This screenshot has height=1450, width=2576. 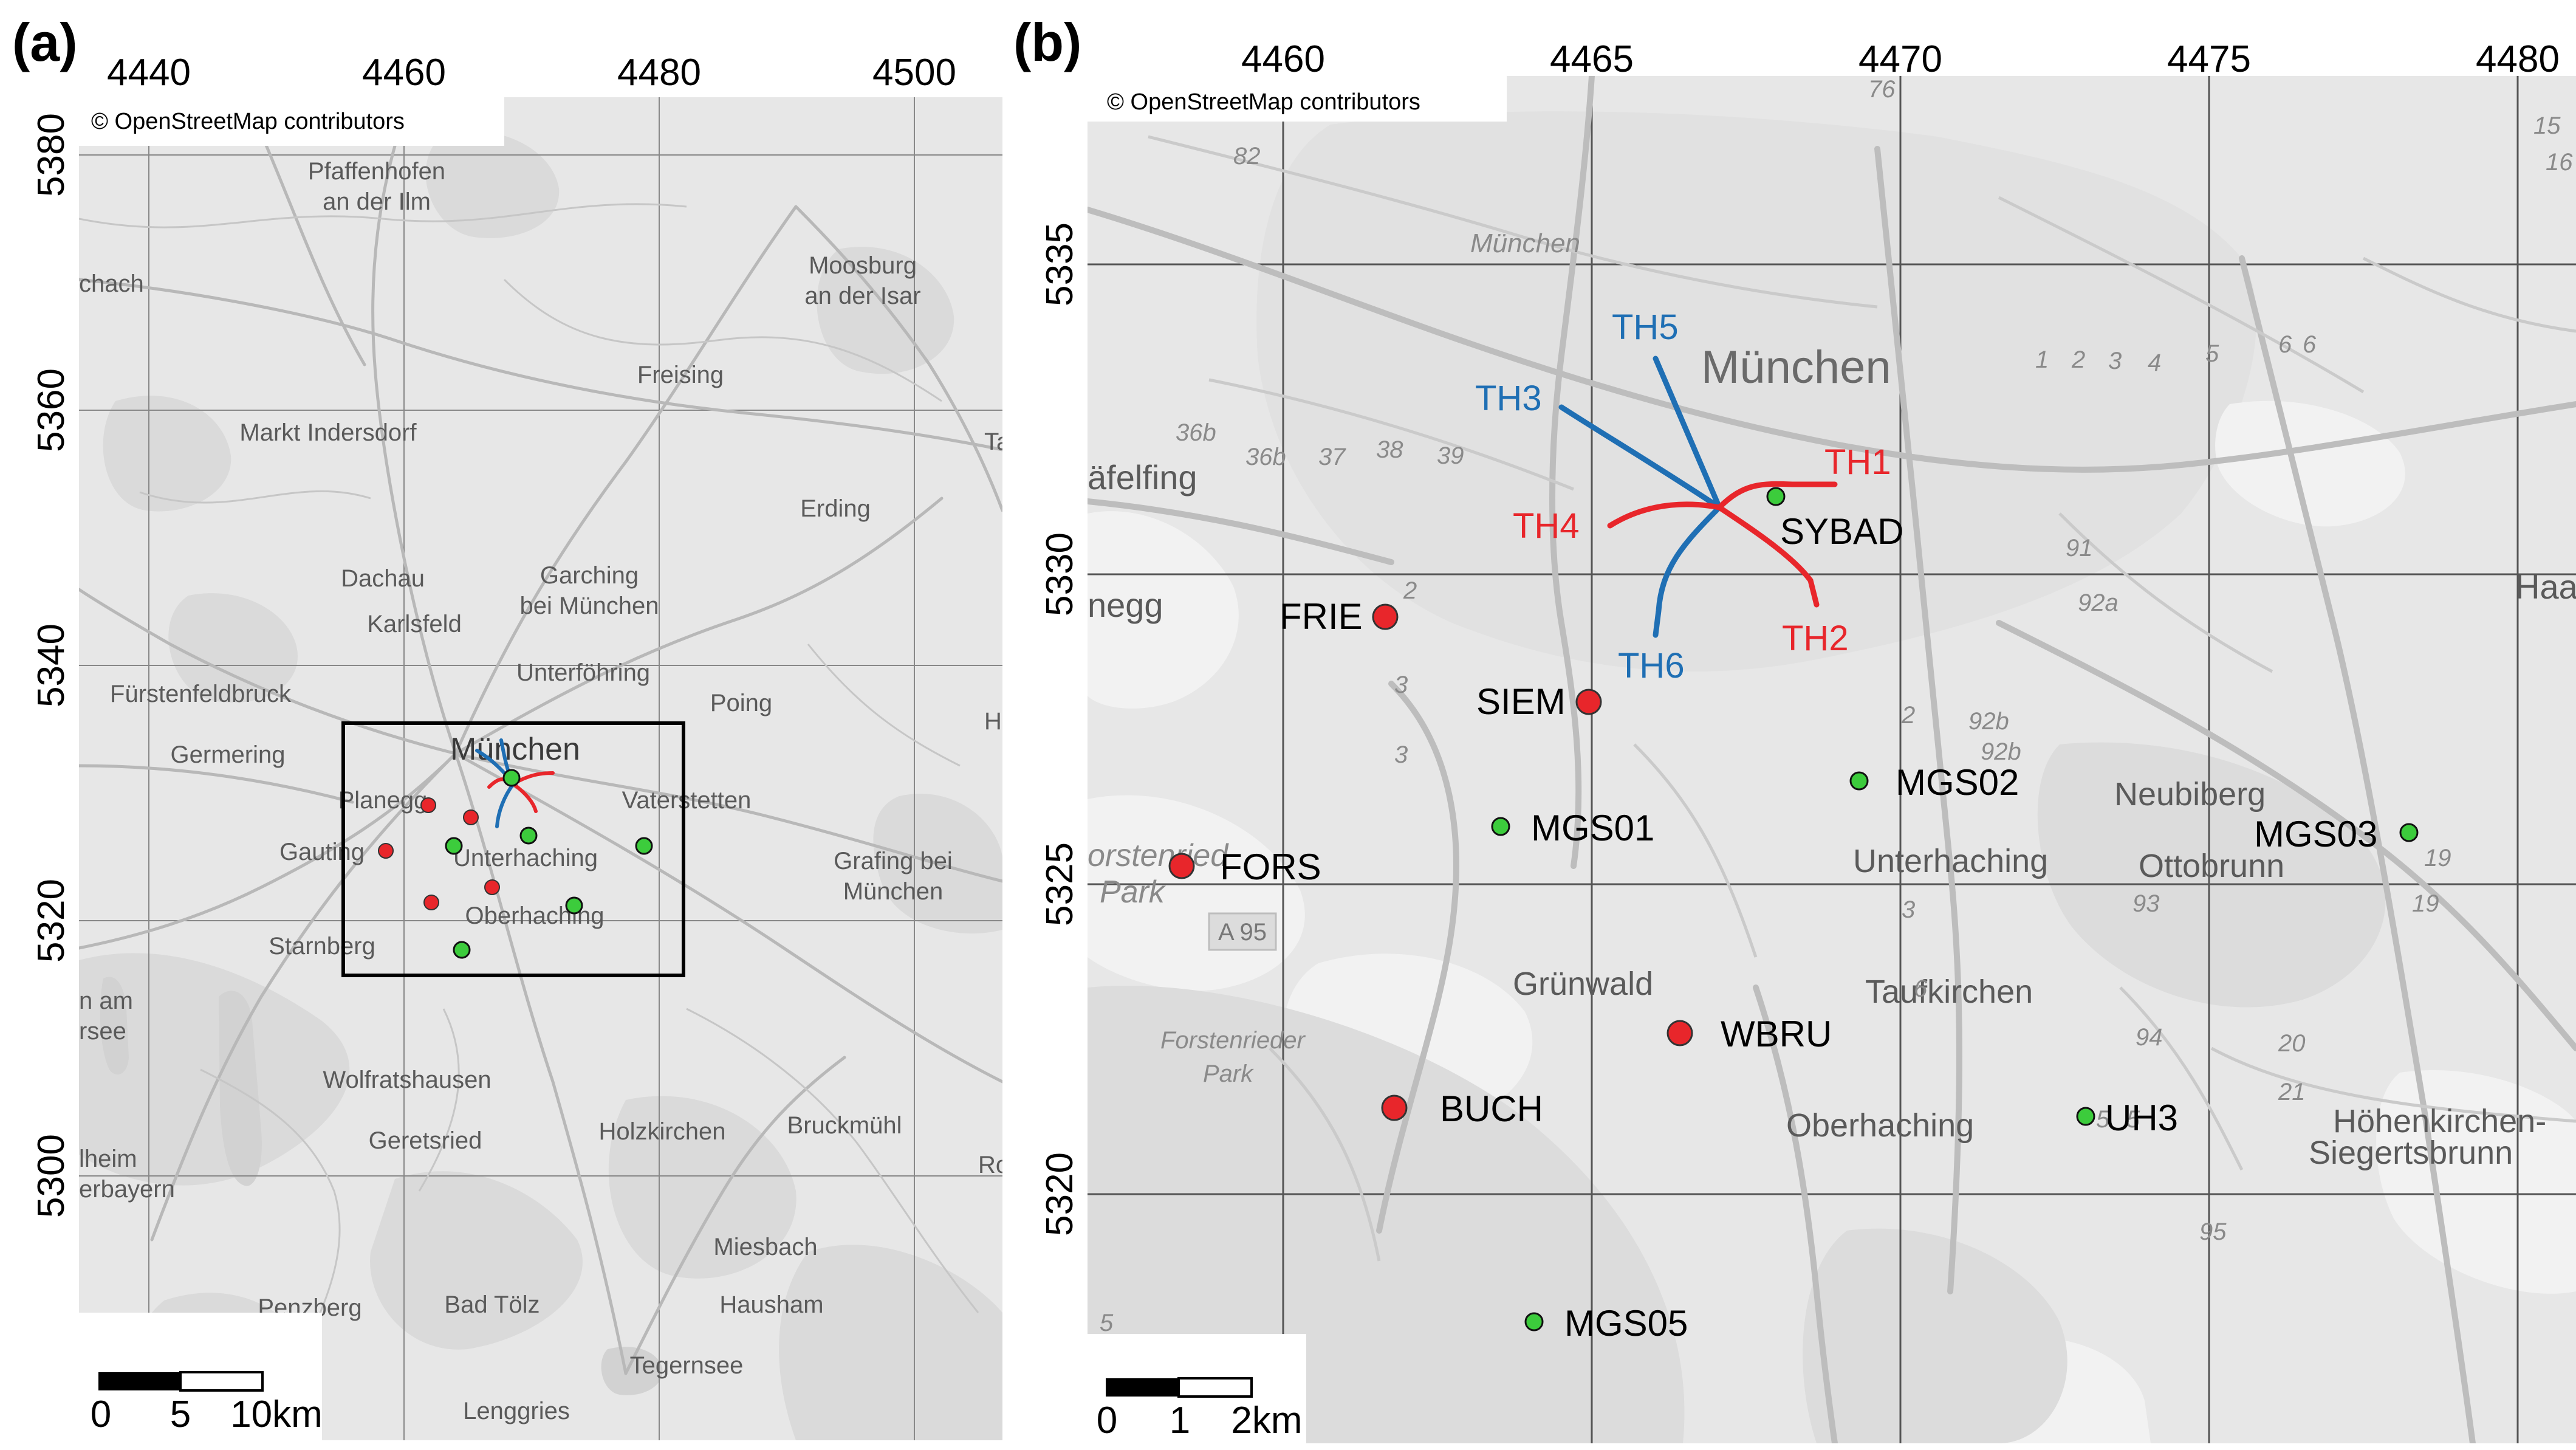 What do you see at coordinates (515, 864) in the screenshot?
I see `panel-a-stations` at bounding box center [515, 864].